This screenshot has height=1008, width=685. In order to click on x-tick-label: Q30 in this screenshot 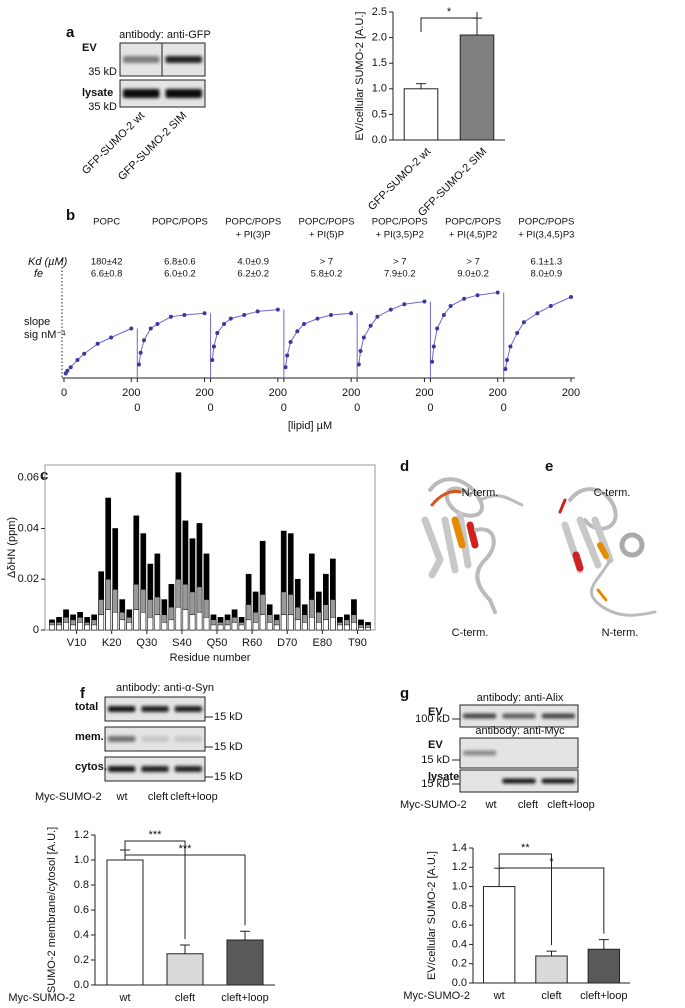, I will do `click(146, 643)`.